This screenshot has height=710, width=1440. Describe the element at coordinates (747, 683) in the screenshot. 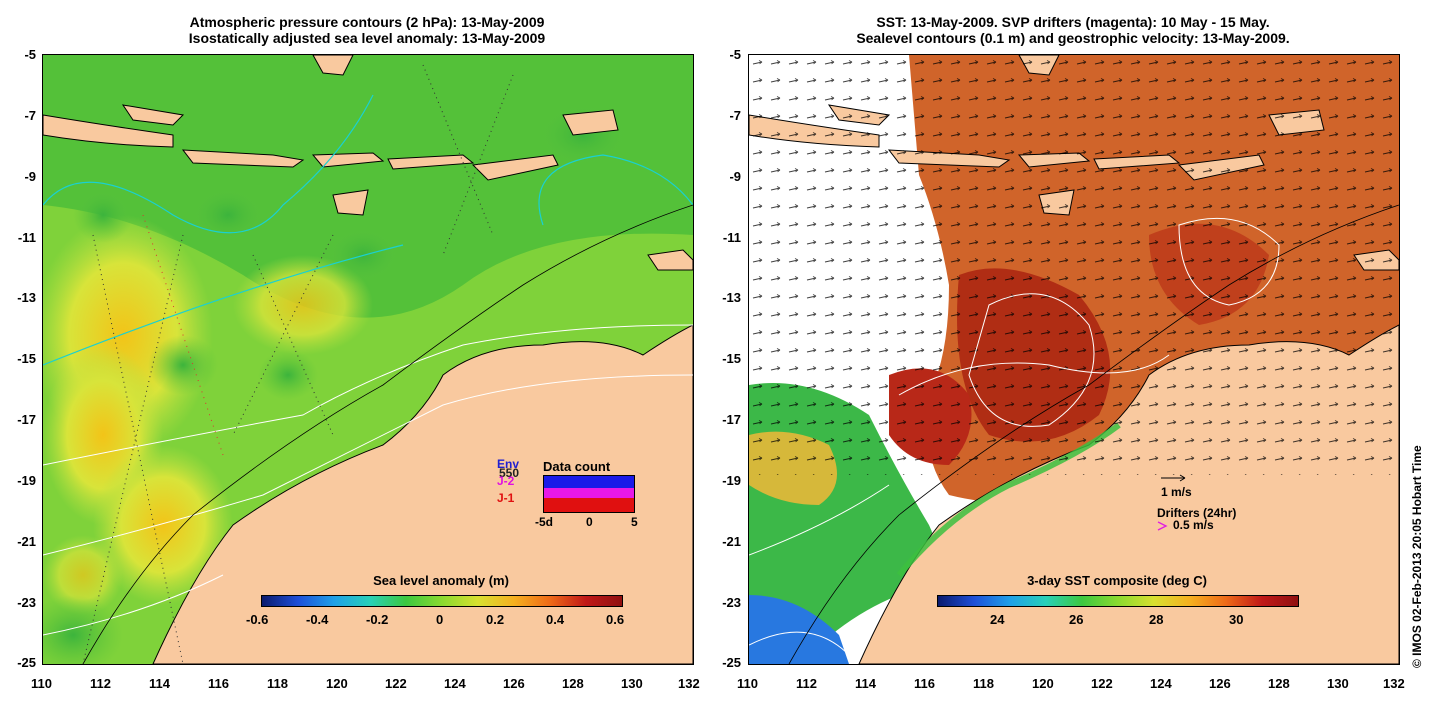

I see `right-xtick-1: 110` at that location.